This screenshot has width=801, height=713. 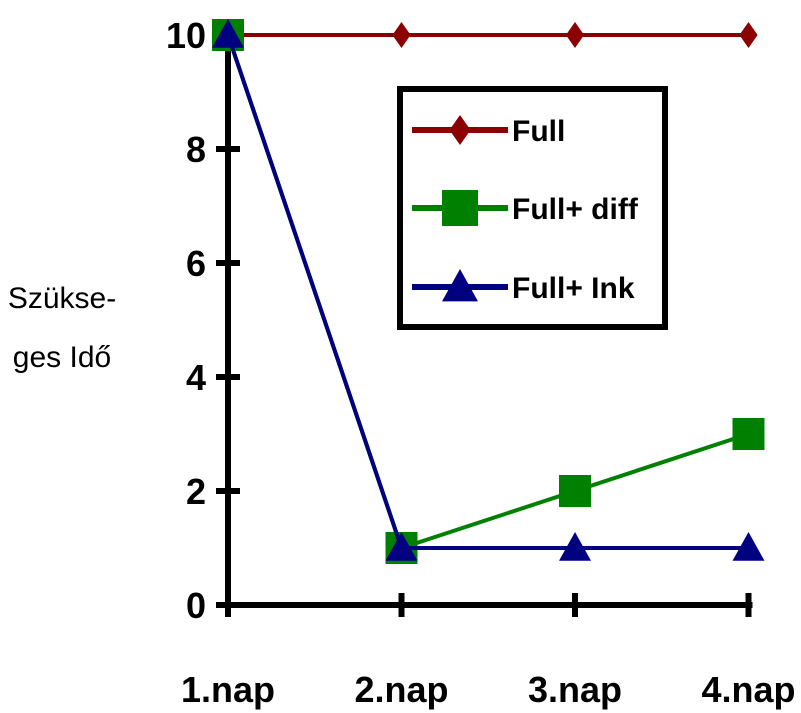 I want to click on y-ticks: 0 2 4 6 8 10, so click(x=203, y=320).